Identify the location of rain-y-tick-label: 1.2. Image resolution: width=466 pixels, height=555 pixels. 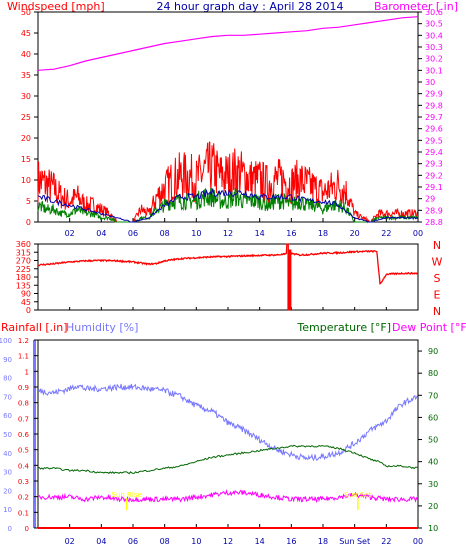
(23, 341).